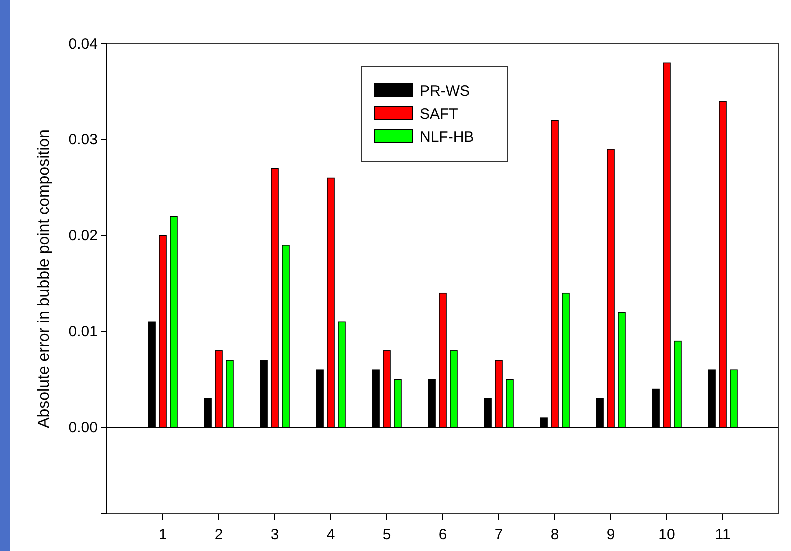 The width and height of the screenshot is (791, 551). I want to click on x-tick-label: 6, so click(443, 535).